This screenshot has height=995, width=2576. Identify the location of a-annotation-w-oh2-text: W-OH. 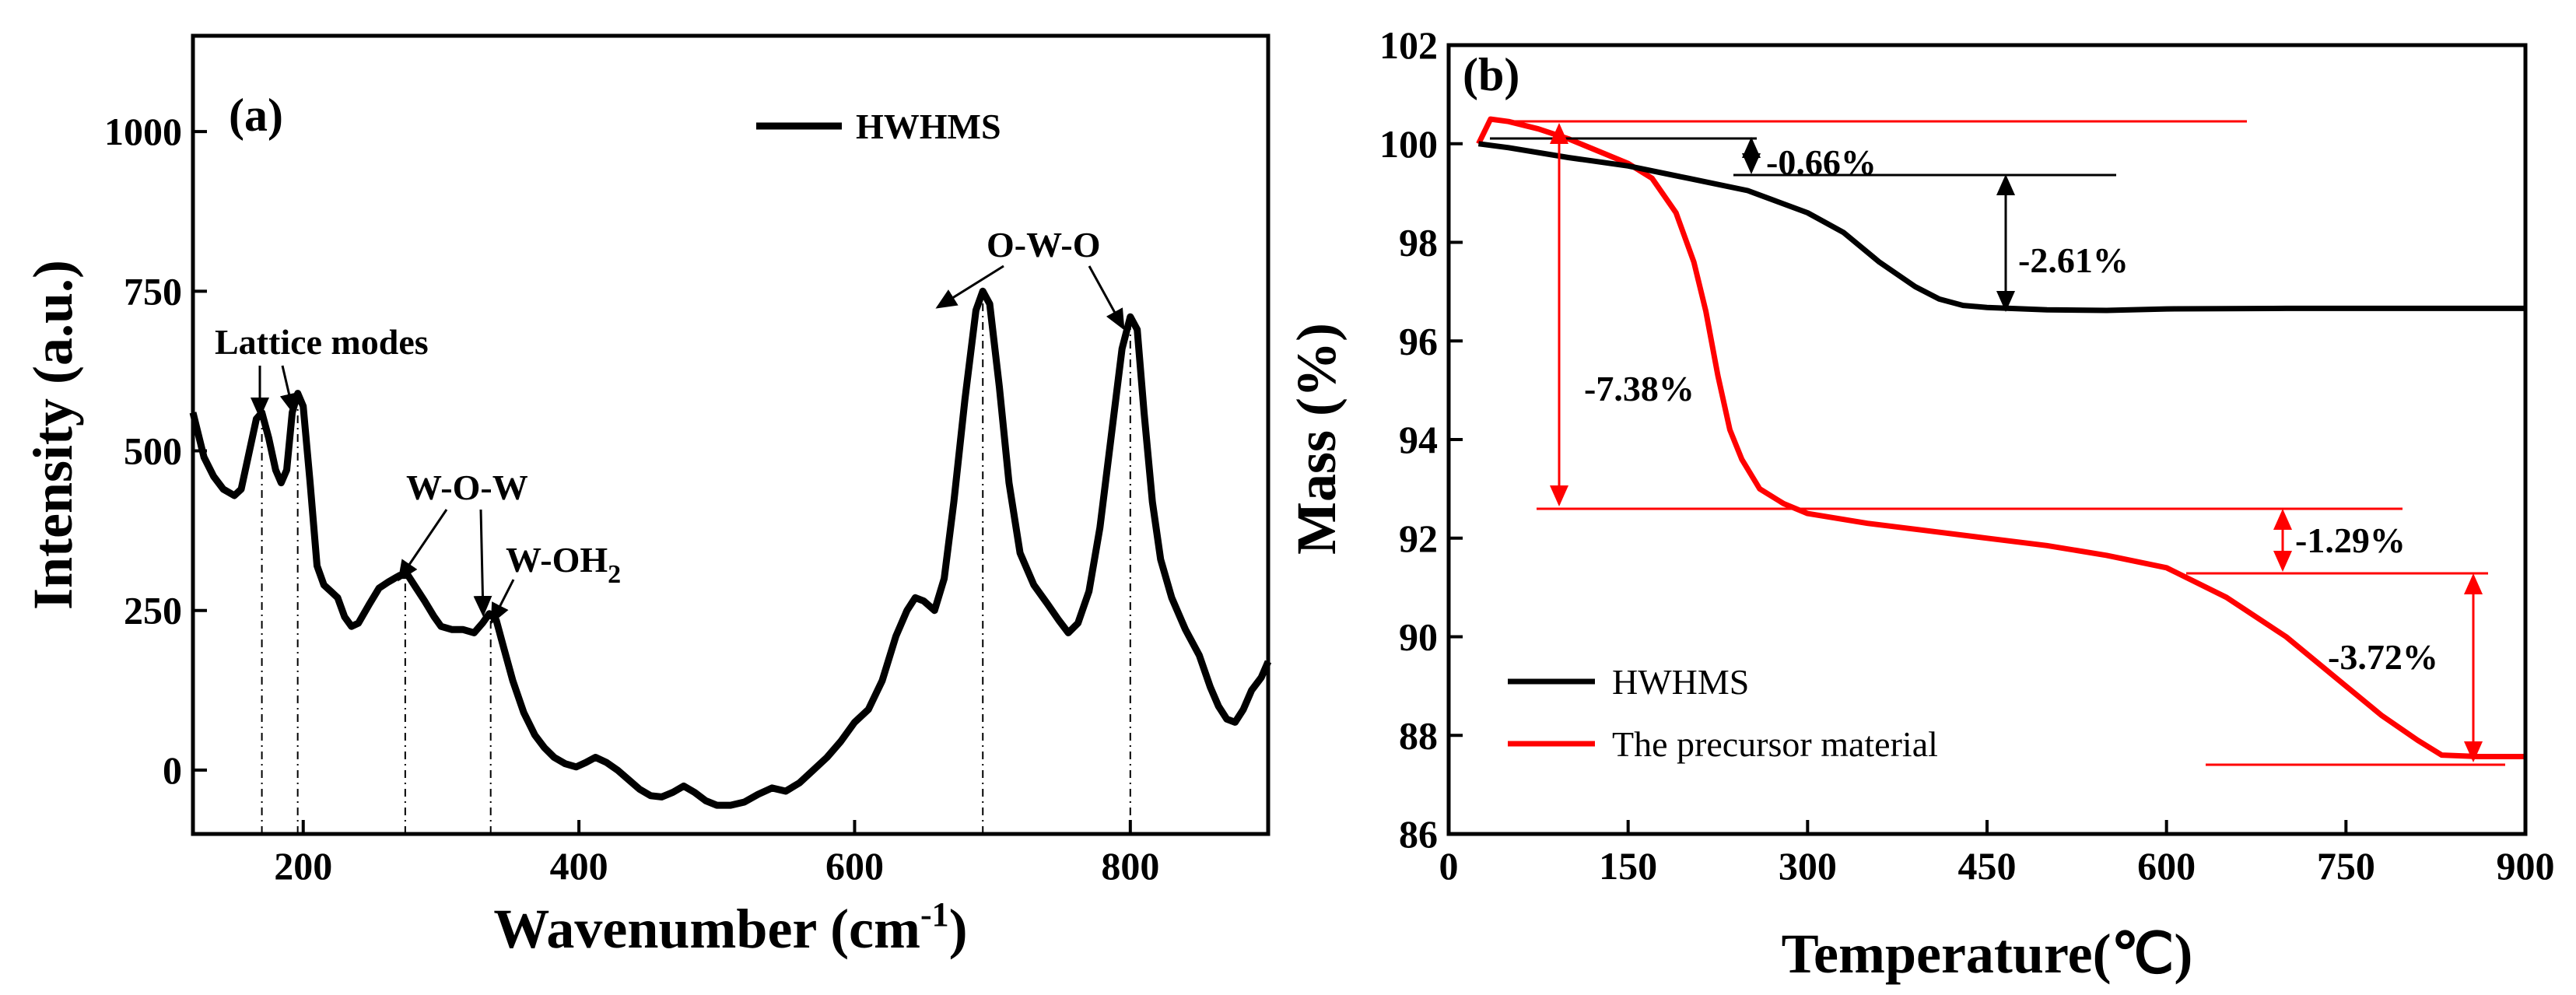
(557, 560).